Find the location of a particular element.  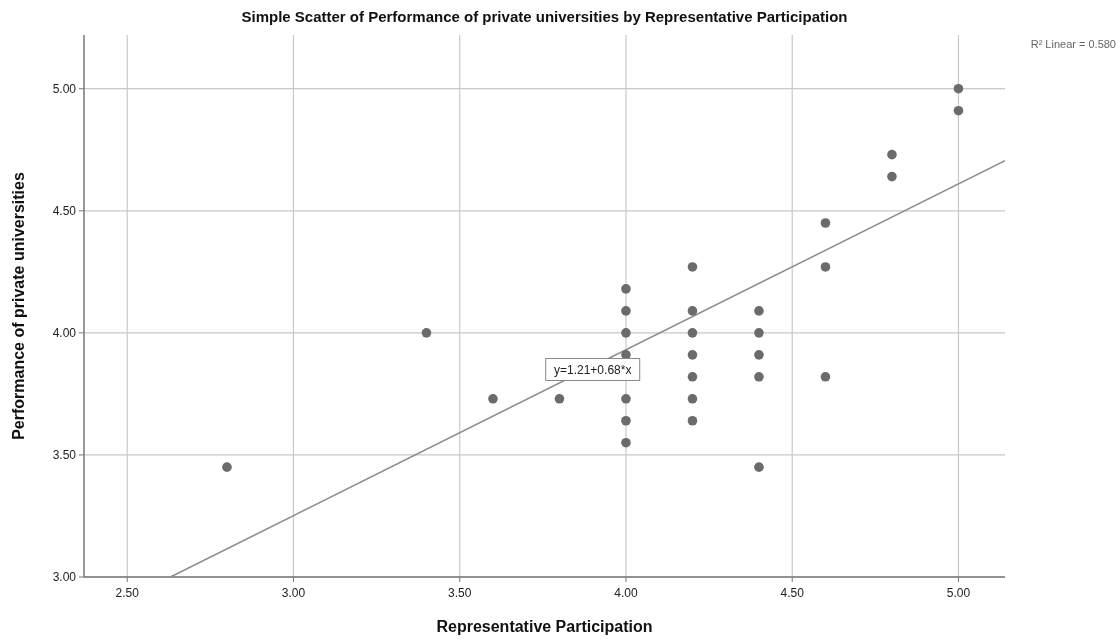

y-tick-label: 3.50 is located at coordinates (64, 454).